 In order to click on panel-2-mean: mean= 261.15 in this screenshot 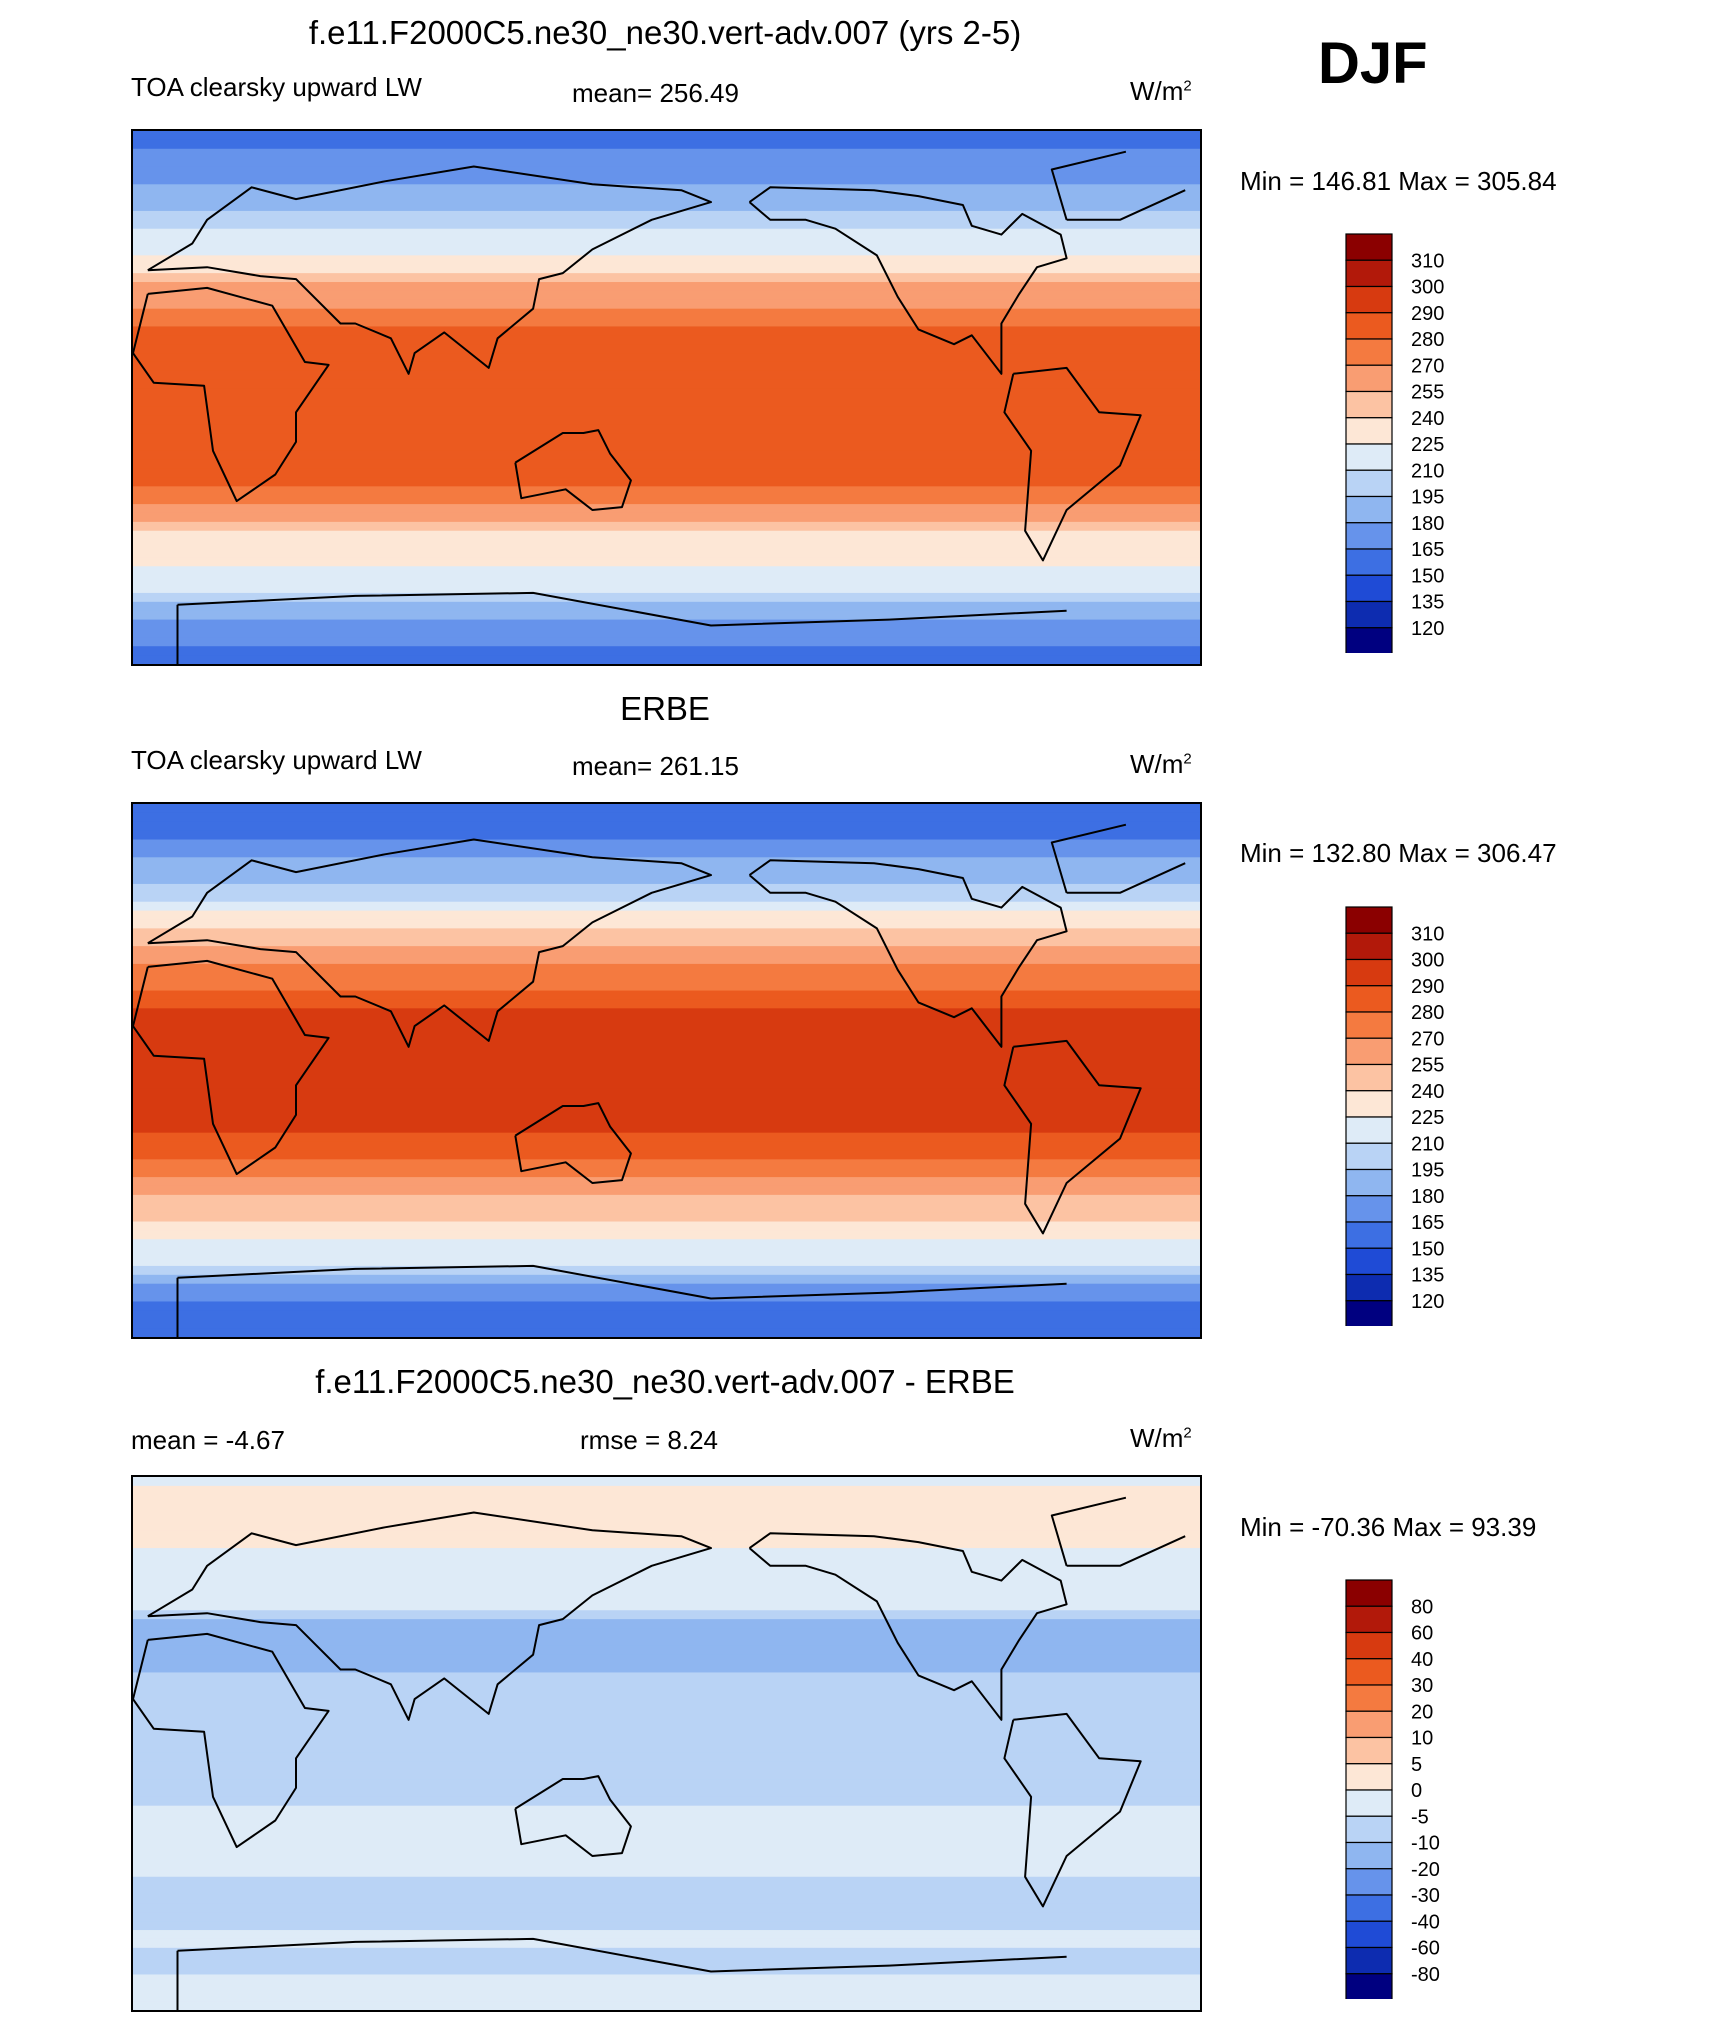, I will do `click(655, 766)`.